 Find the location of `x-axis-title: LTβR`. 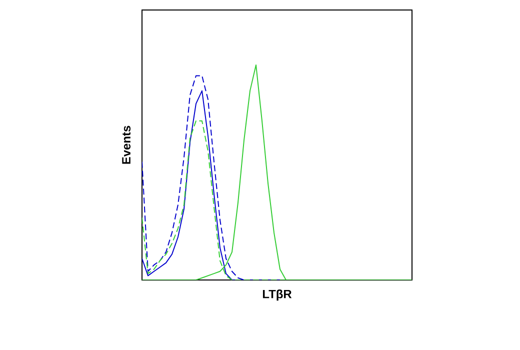

x-axis-title: LTβR is located at coordinates (277, 295).